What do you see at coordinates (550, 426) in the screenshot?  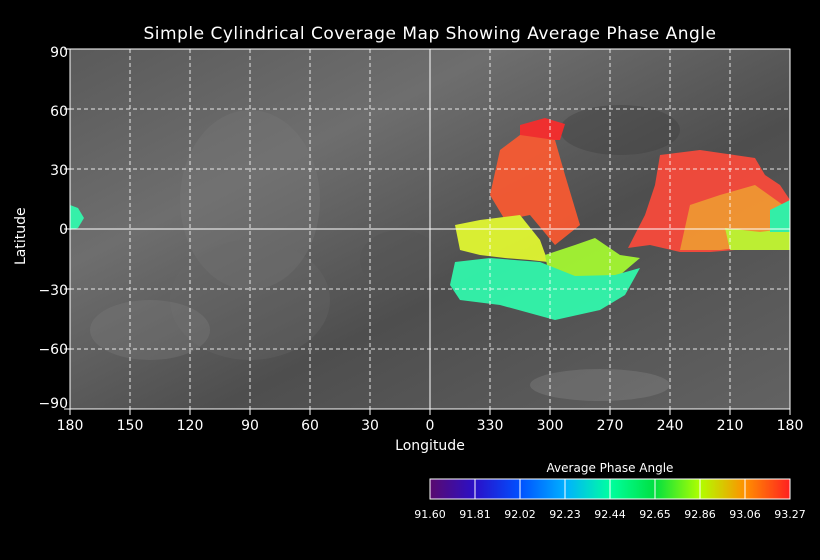 I see `lon-tick-label: 300` at bounding box center [550, 426].